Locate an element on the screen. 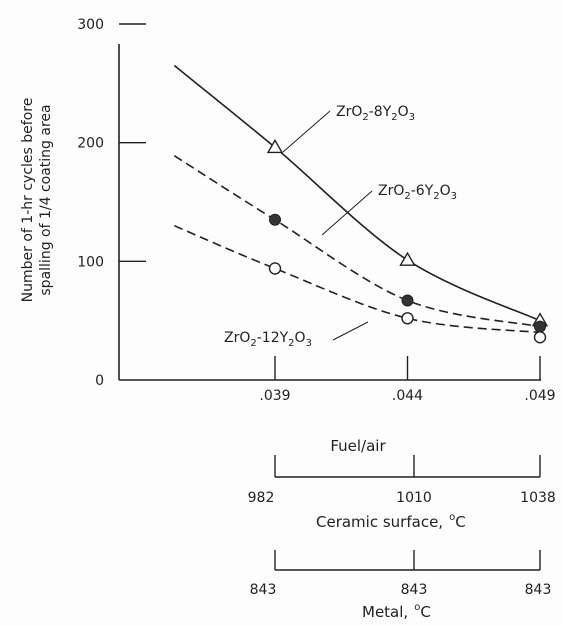 This screenshot has width=563, height=625. label-8y-part: ZrO is located at coordinates (349, 112).